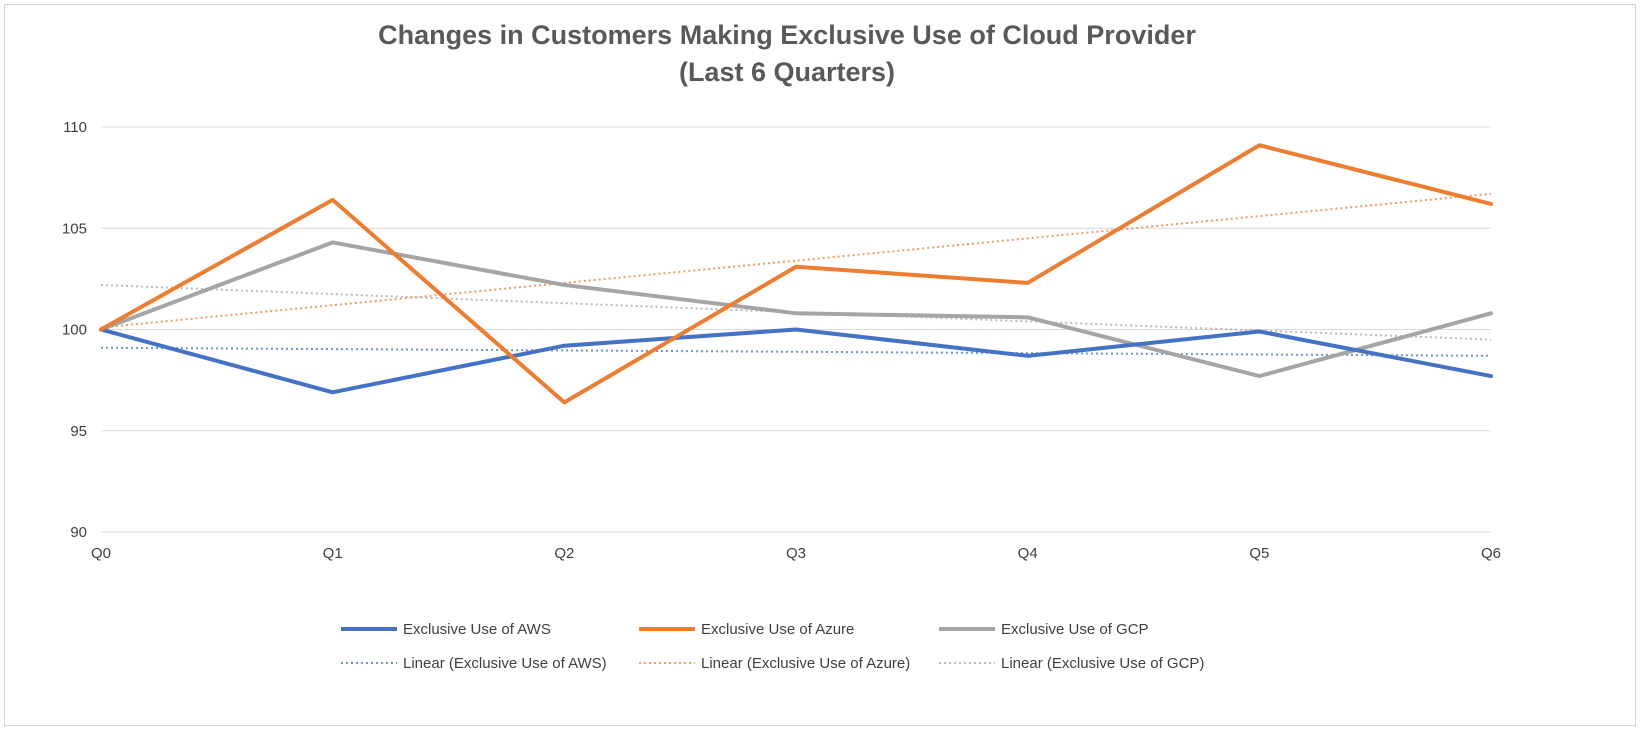  I want to click on legend-label: Linear (Exclusive Use of AWS), so click(505, 663).